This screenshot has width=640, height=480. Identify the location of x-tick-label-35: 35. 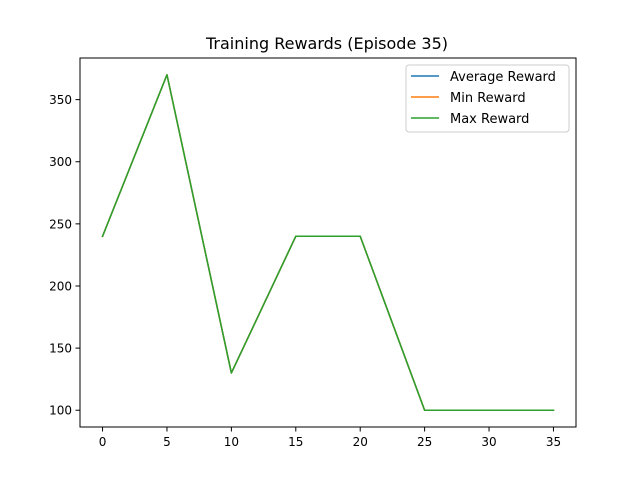
(553, 442).